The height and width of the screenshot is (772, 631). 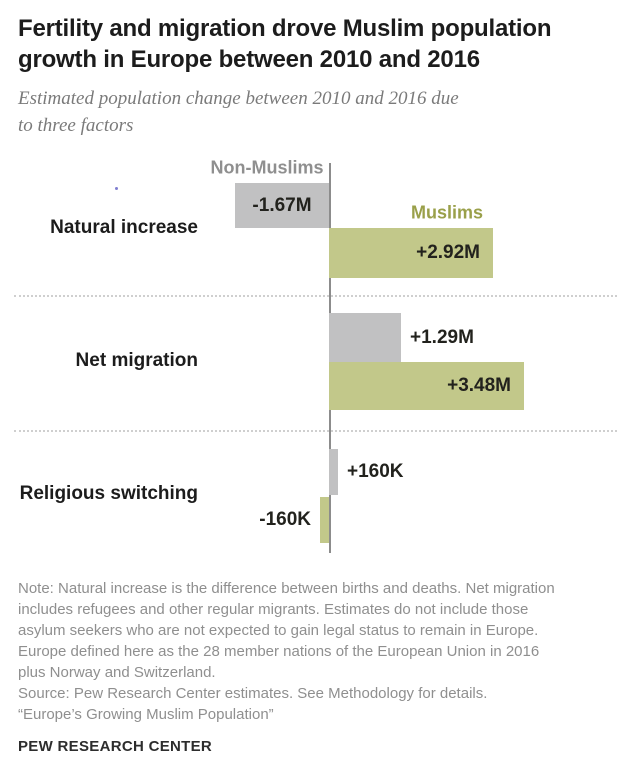 I want to click on bar-muslims-natural-increase, so click(x=411, y=253).